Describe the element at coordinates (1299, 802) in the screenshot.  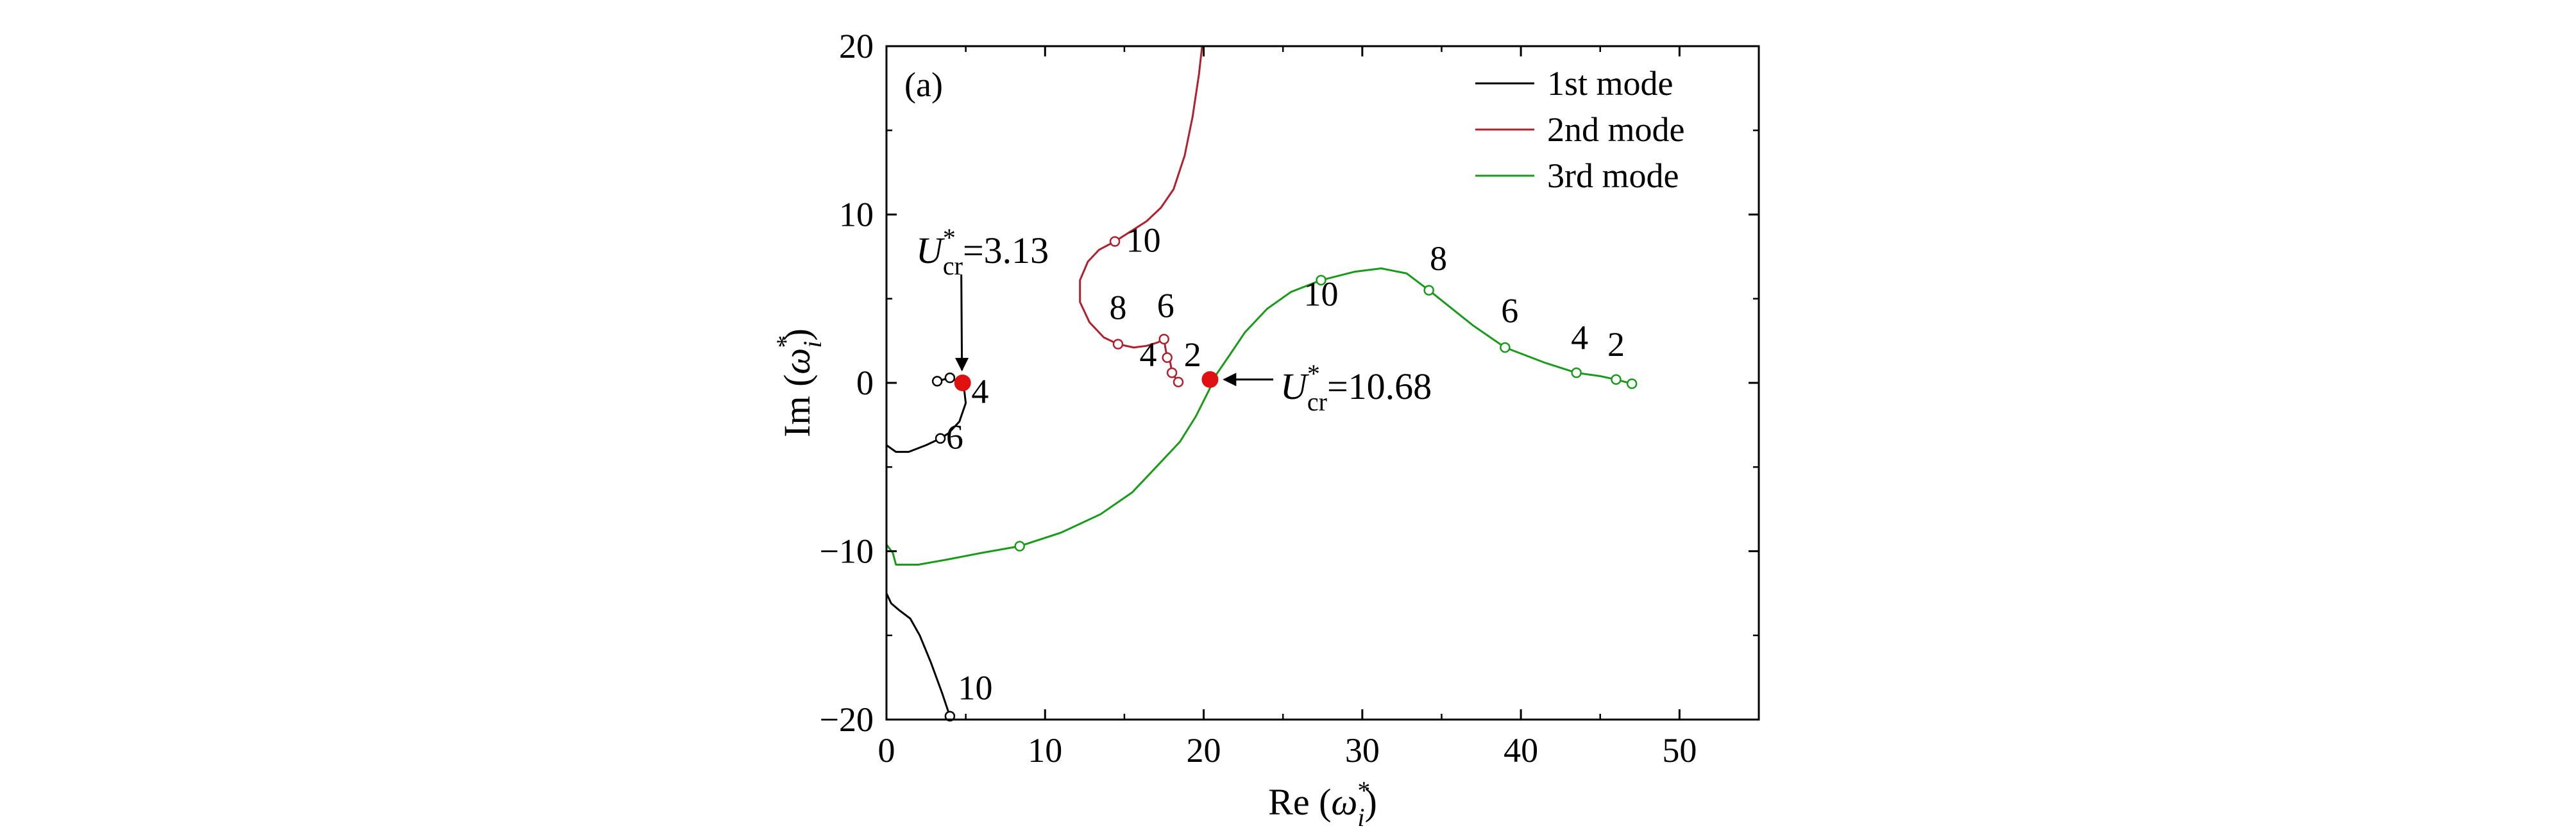
I see `x-axis-title-prefix: Re (` at that location.